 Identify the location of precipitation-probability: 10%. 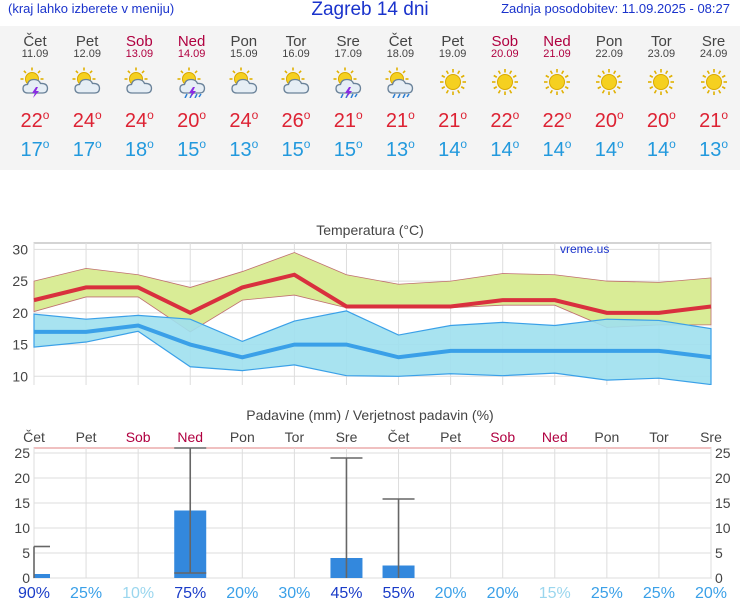
(138, 592).